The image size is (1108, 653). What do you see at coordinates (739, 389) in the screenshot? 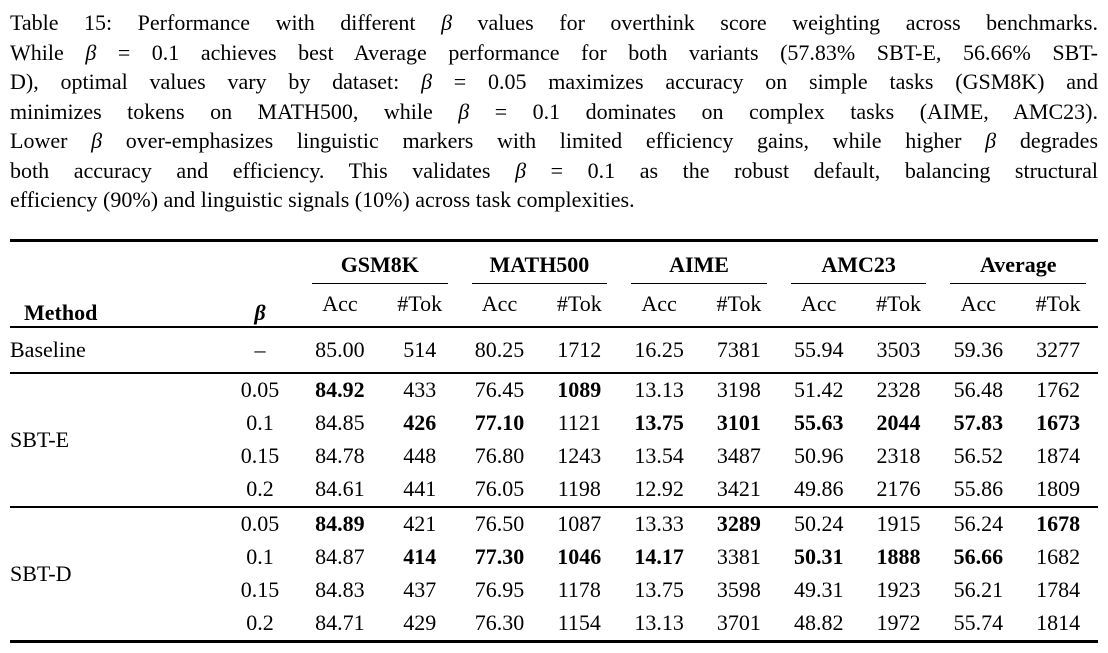
I see `table-cell: 3198` at bounding box center [739, 389].